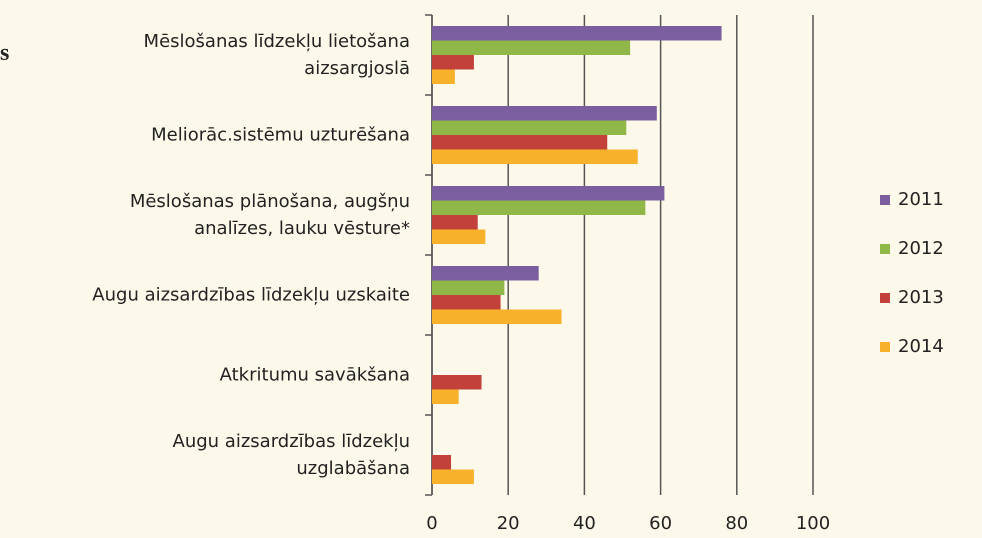 The height and width of the screenshot is (538, 982). I want to click on y-tick-label: Augu aizsardzības līdzekļu uzglabāšana, so click(291, 455).